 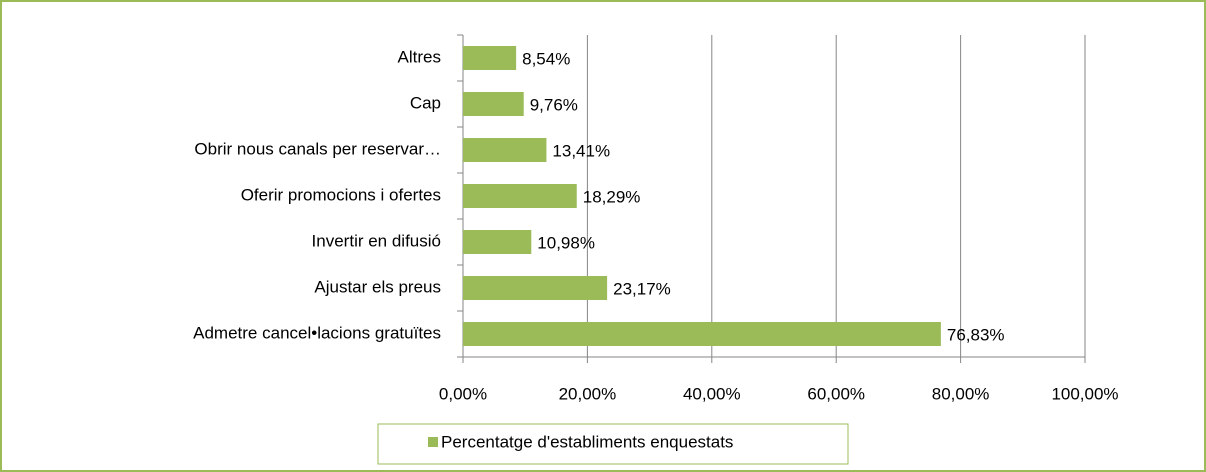 I want to click on x-tick-label: 20,00%, so click(x=588, y=393).